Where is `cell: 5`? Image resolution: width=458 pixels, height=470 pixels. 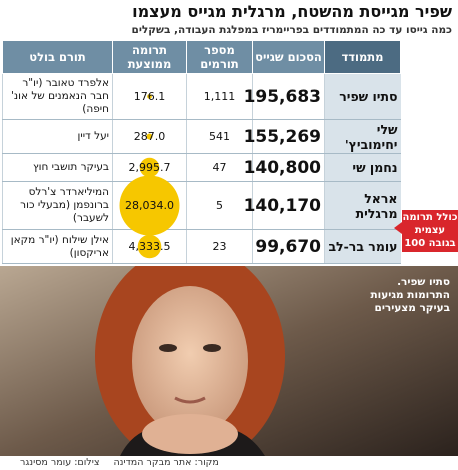
cell: 5 is located at coordinates (219, 205).